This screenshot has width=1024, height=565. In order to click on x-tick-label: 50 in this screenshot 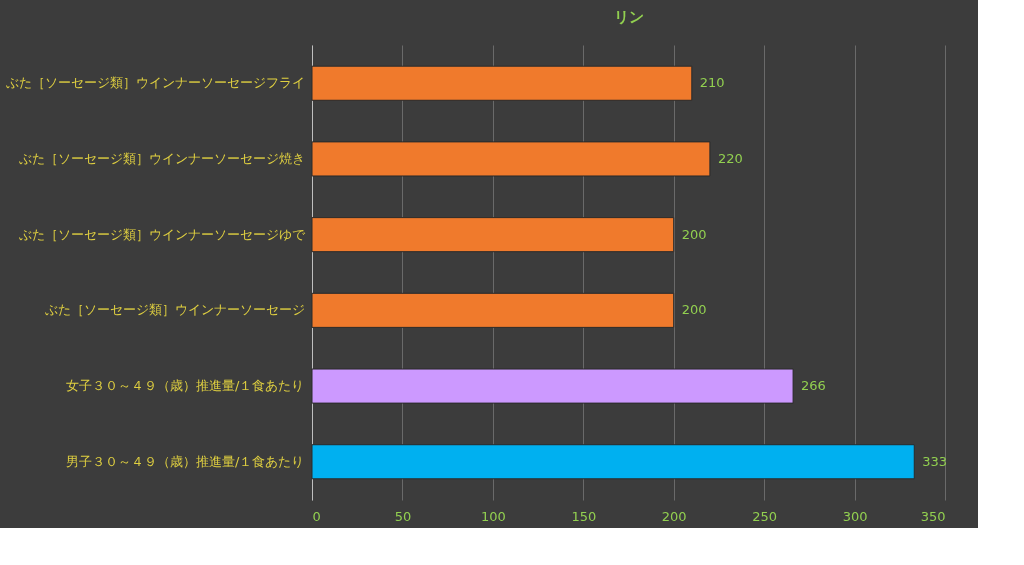, I will do `click(403, 516)`.